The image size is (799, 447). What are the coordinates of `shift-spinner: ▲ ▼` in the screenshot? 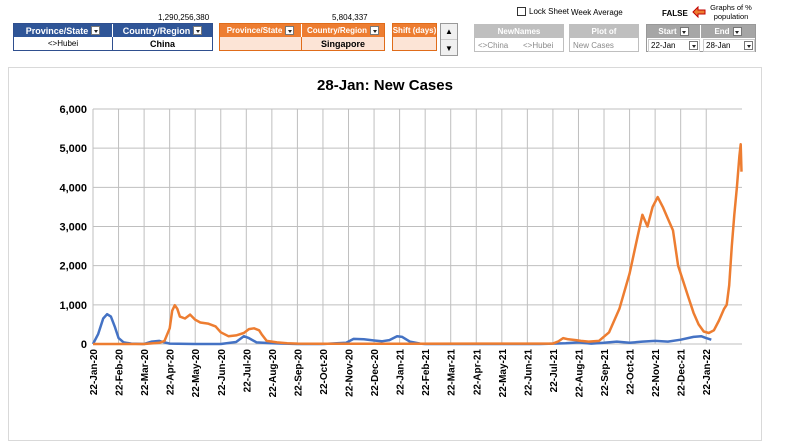 It's located at (449, 39).